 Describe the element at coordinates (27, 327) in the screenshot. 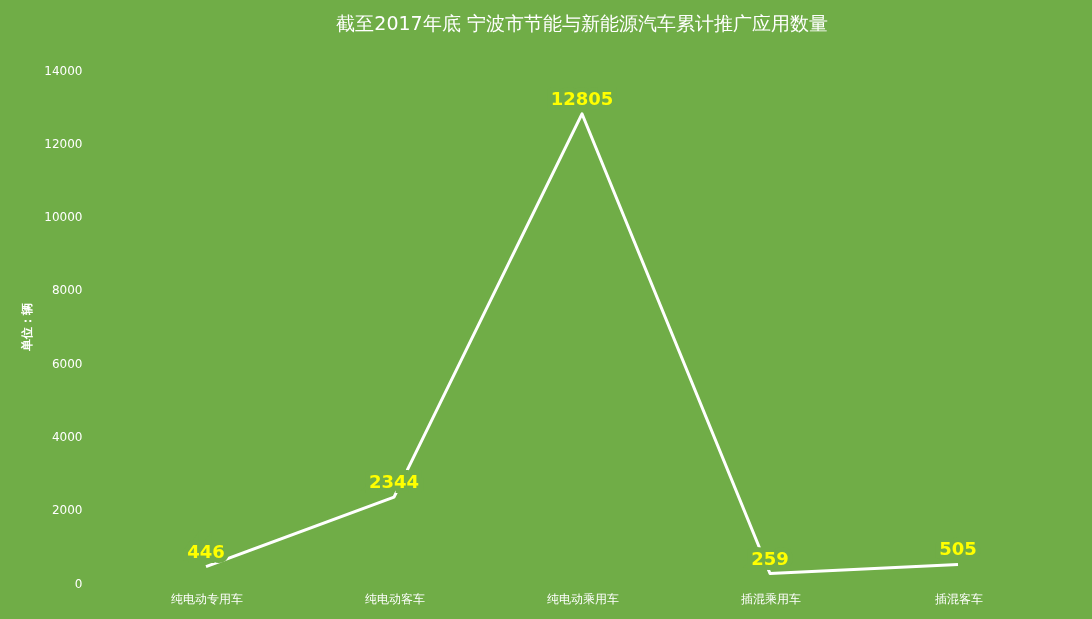

I see `y-axis-title: 单位：辆` at that location.